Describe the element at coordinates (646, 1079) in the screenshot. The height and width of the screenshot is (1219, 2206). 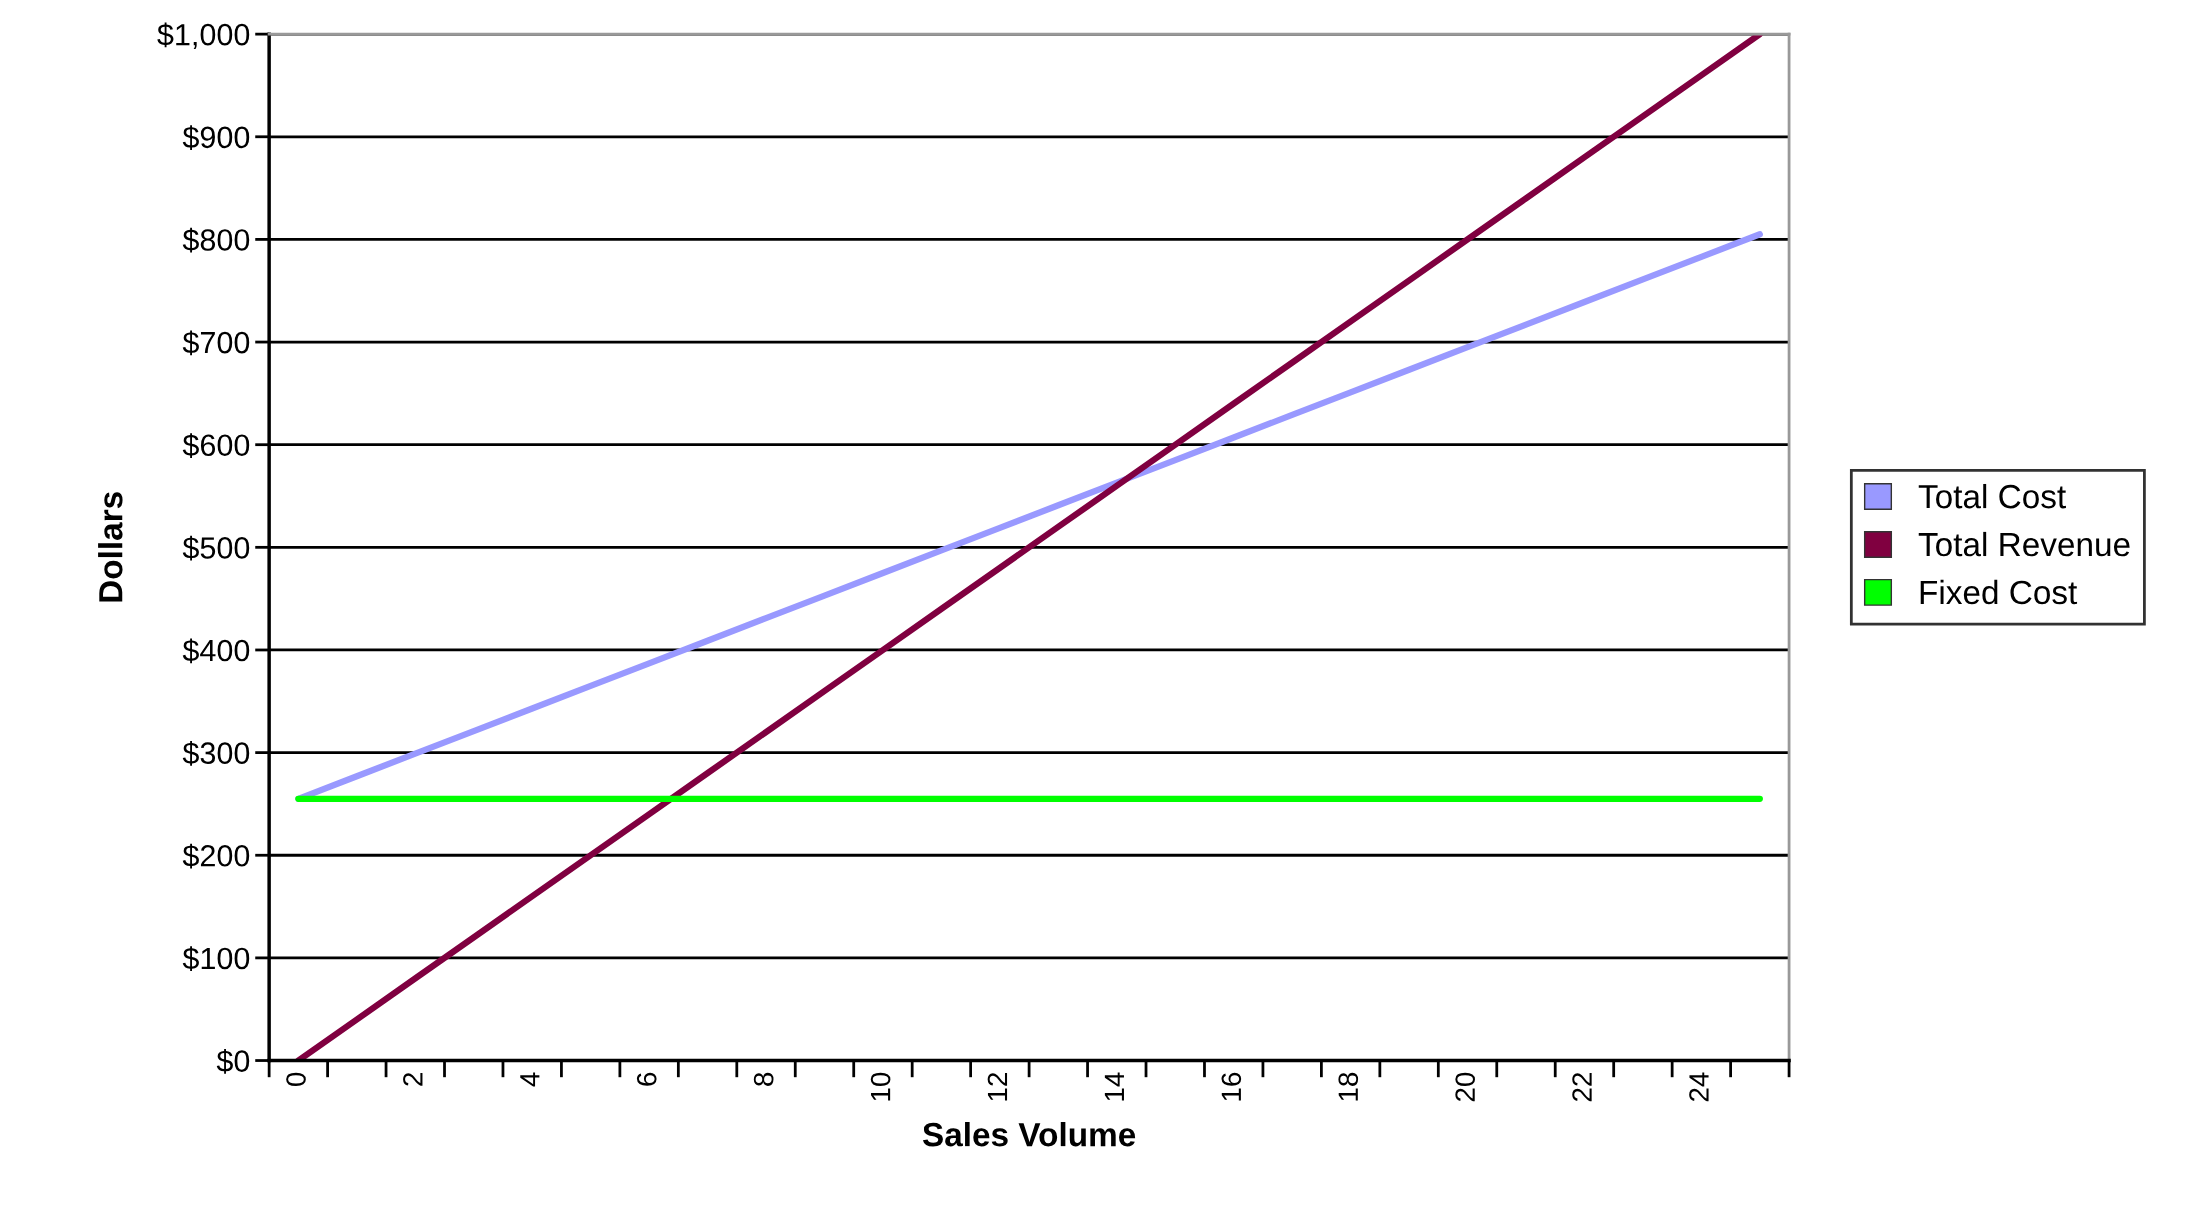
I see `x-tick-label: 6` at that location.